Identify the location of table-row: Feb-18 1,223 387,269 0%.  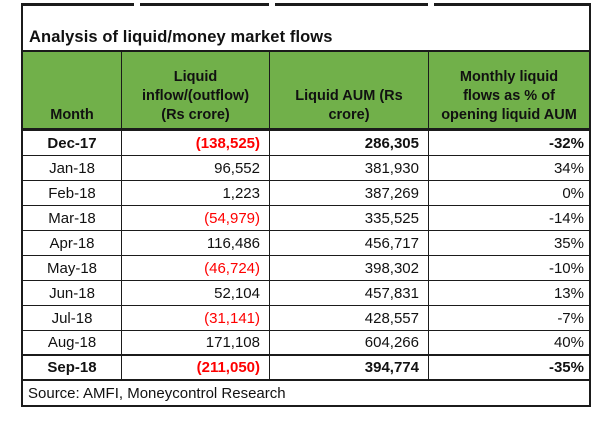
(306, 193).